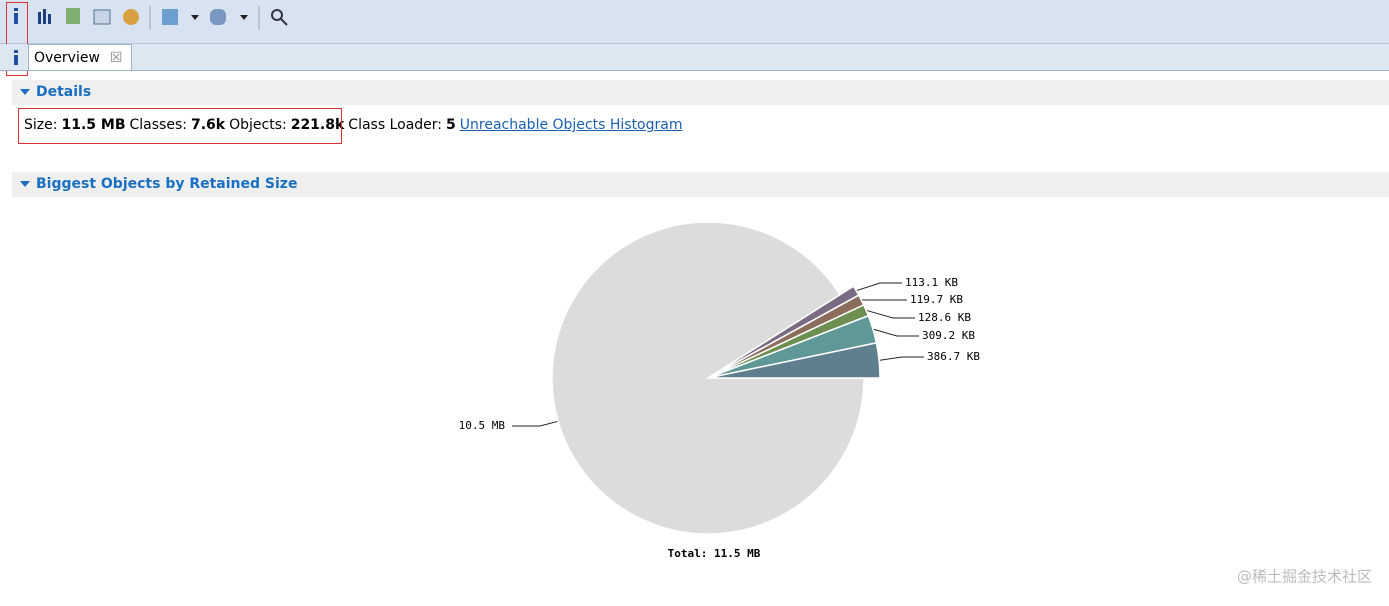  I want to click on field-label: Classes:, so click(158, 125).